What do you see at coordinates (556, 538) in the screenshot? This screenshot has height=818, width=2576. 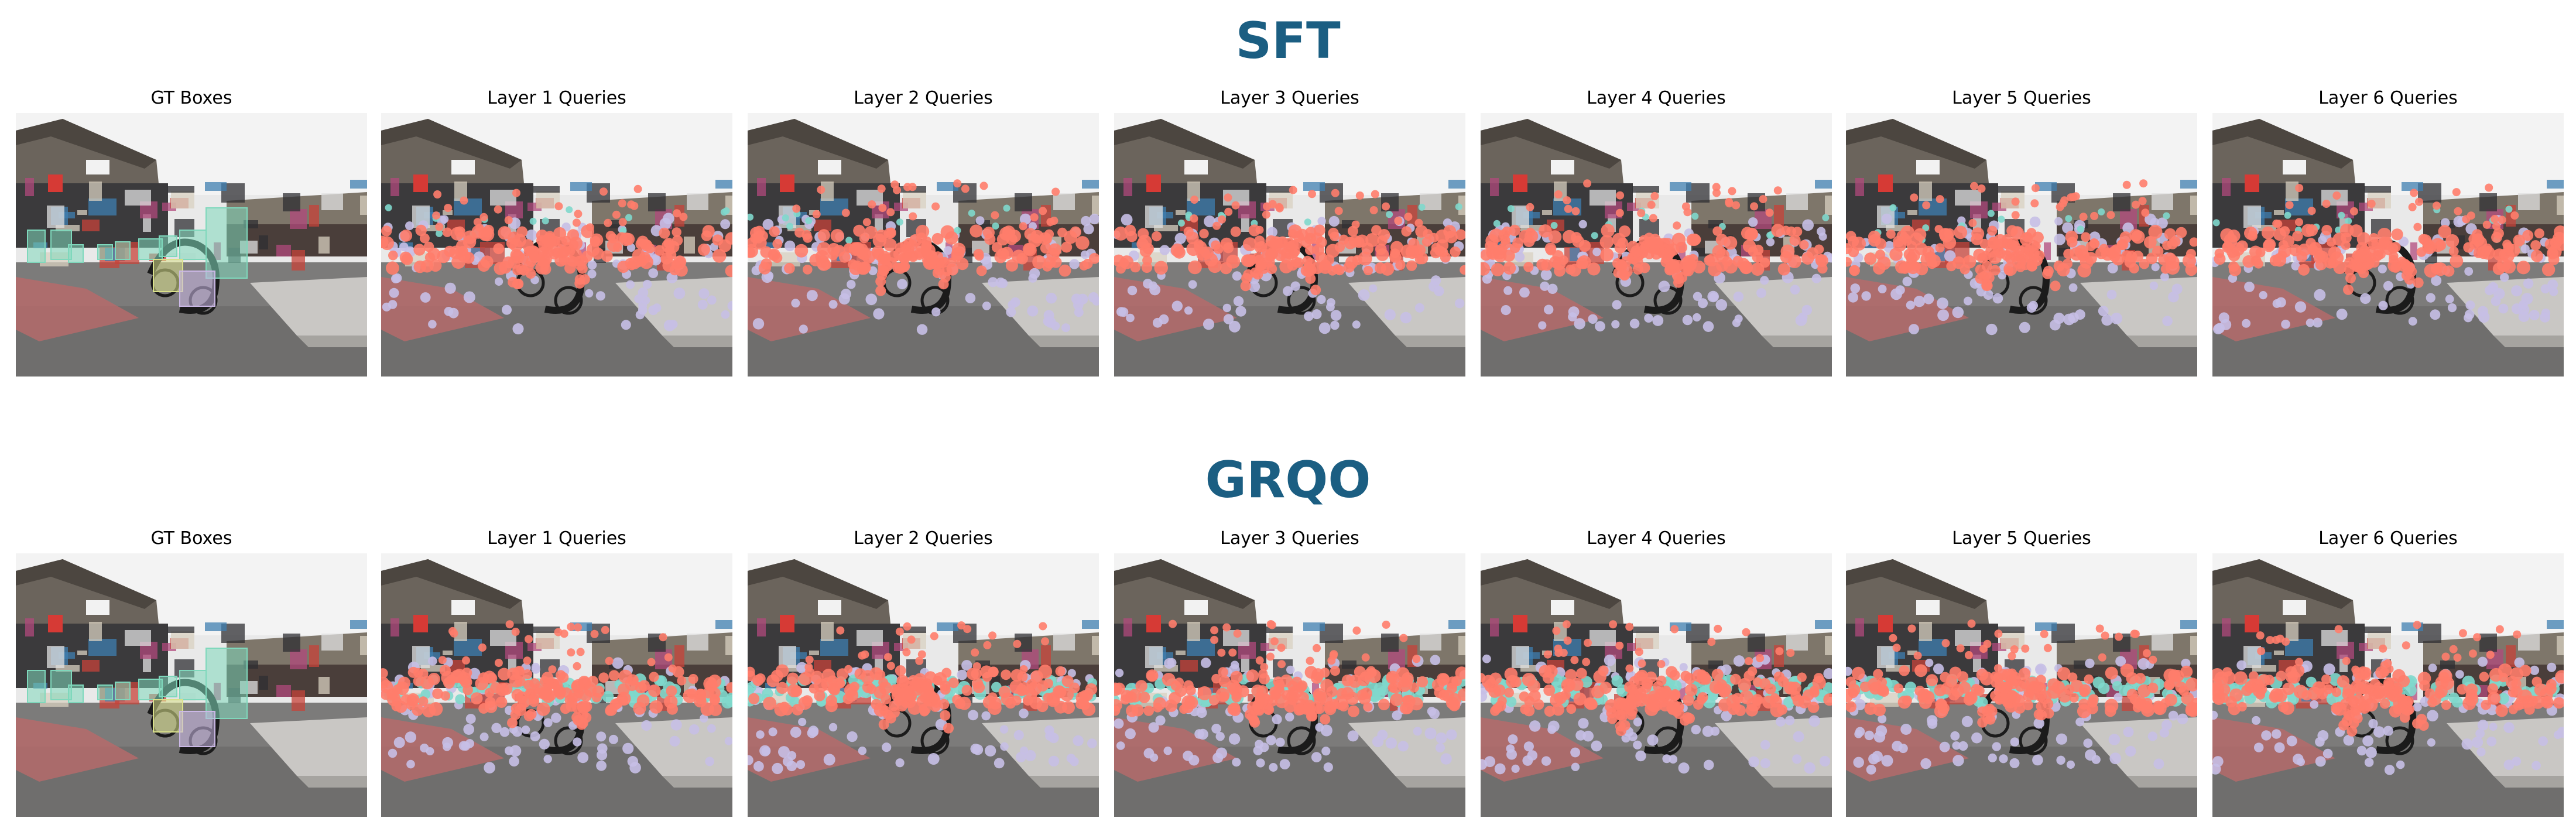 I see `panel-title: Layer 1 Queries` at bounding box center [556, 538].